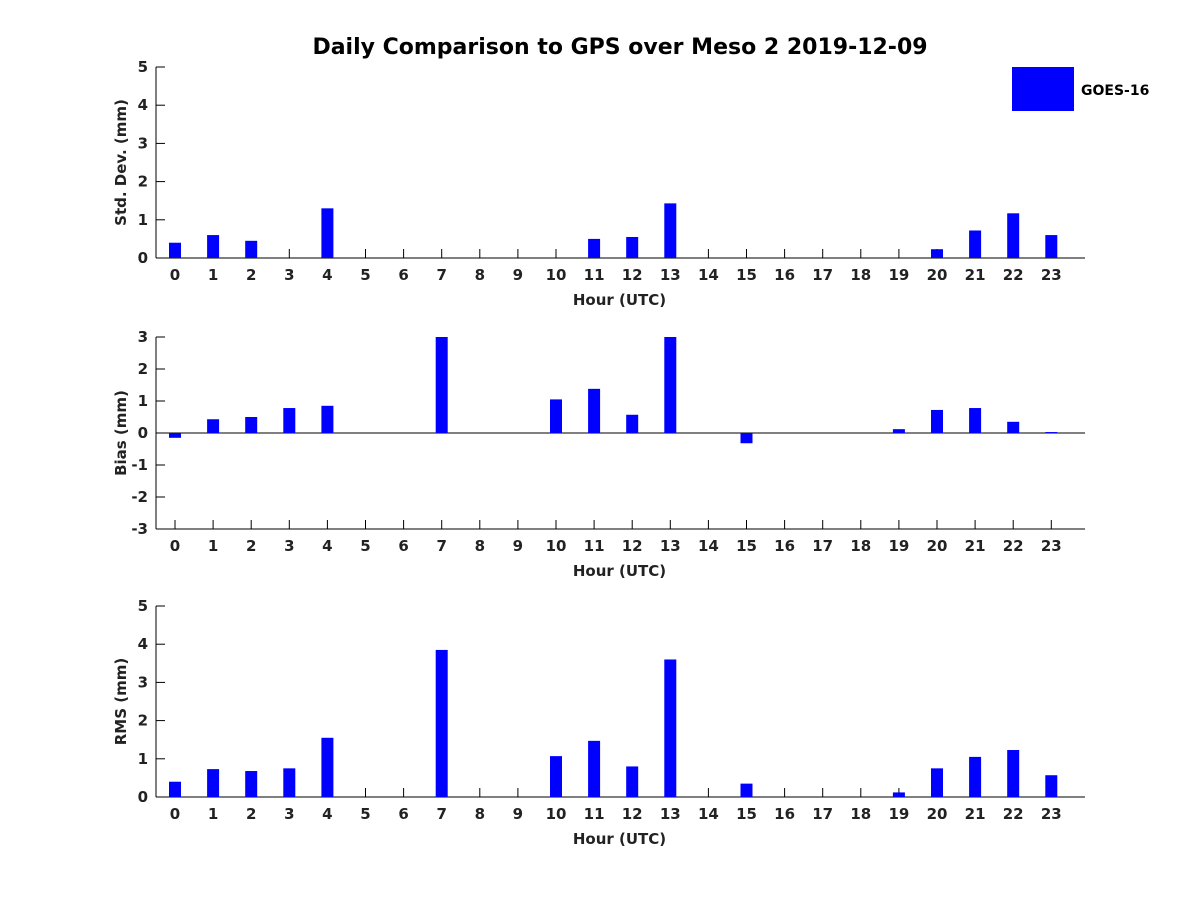  What do you see at coordinates (480, 275) in the screenshot?
I see `x-tick-label: 8` at bounding box center [480, 275].